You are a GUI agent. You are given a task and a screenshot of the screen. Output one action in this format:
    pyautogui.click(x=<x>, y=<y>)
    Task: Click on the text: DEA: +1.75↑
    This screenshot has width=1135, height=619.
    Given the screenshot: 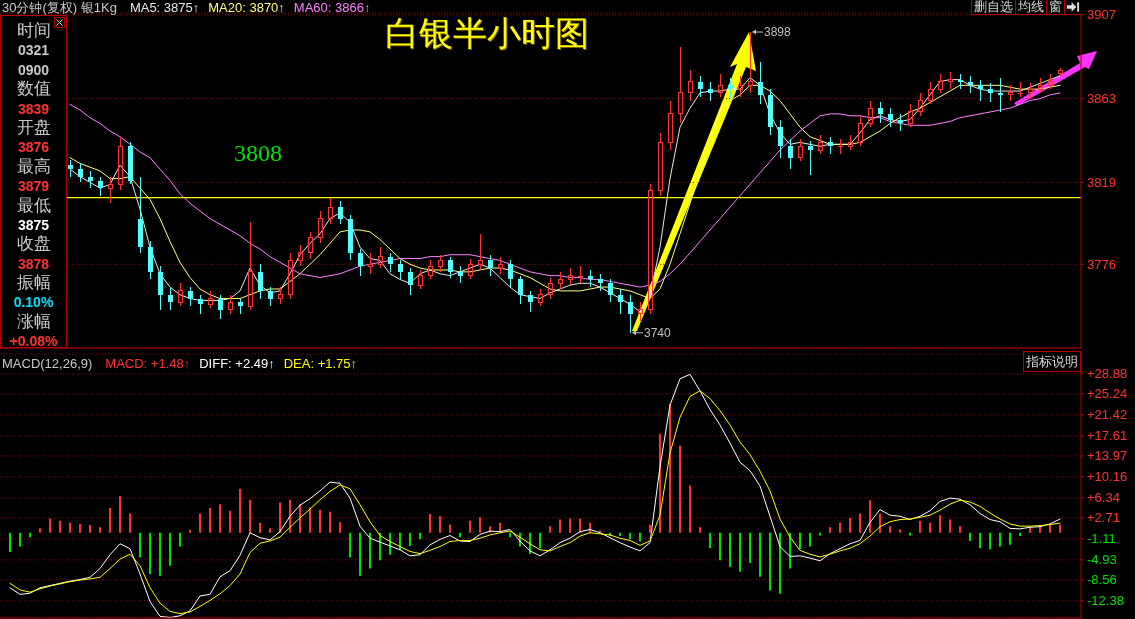 What is the action you would take?
    pyautogui.click(x=320, y=363)
    